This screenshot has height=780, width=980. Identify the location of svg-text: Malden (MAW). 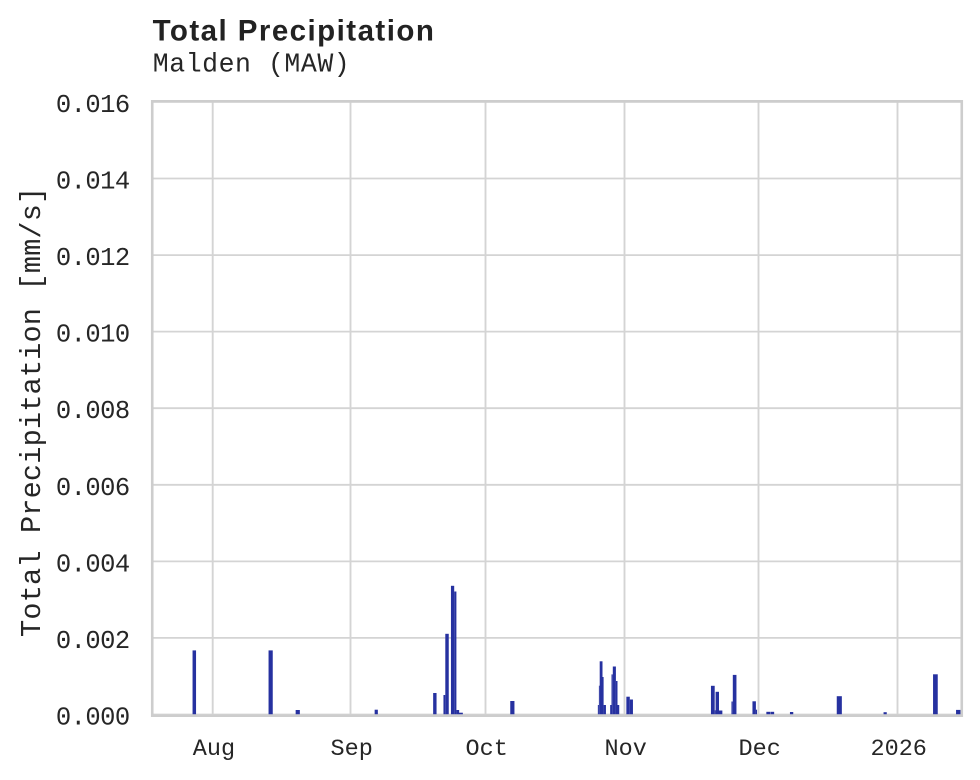
(251, 65).